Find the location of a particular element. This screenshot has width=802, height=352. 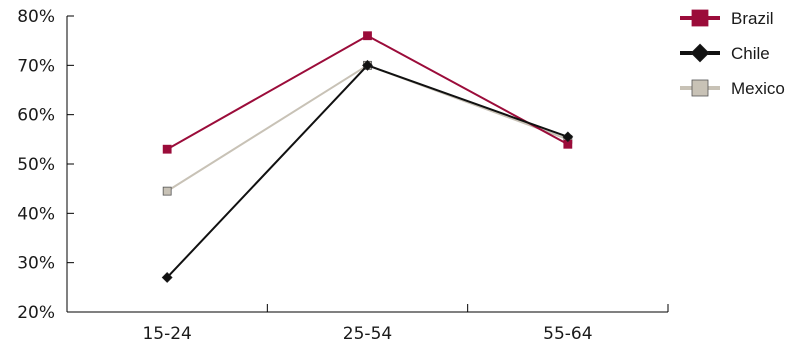

x-axis-ticks: 15-24 25-54 55-64 is located at coordinates (405, 324).